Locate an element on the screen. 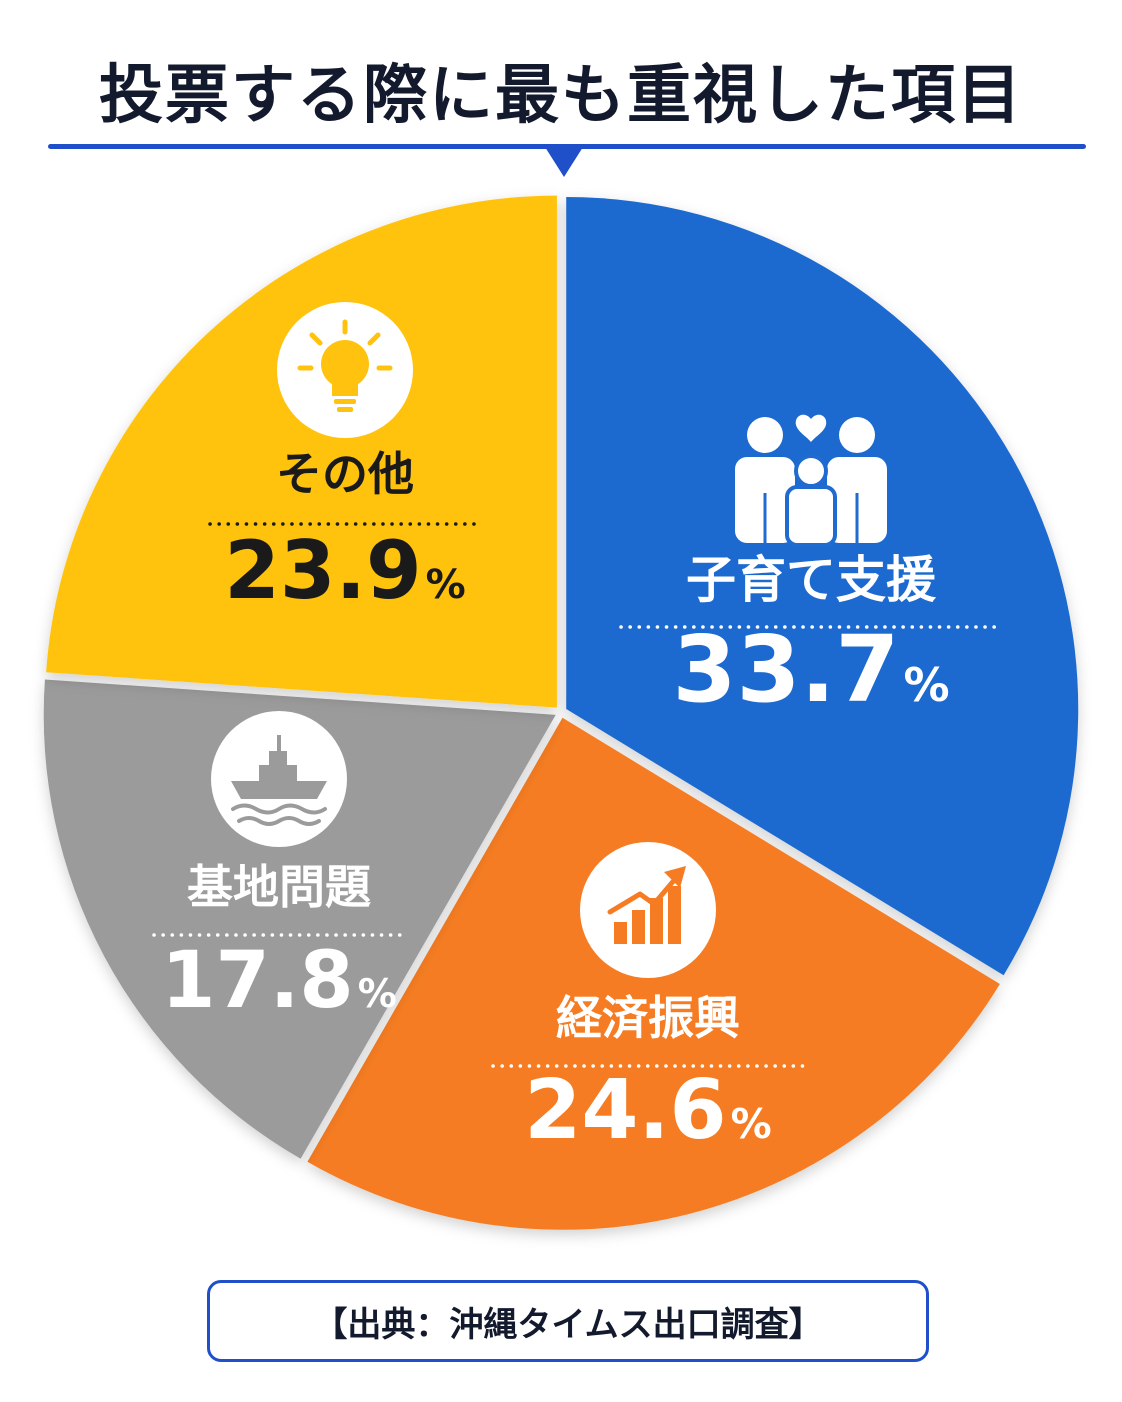 This screenshot has width=1122, height=1402. growth-chart-icon is located at coordinates (648, 910).